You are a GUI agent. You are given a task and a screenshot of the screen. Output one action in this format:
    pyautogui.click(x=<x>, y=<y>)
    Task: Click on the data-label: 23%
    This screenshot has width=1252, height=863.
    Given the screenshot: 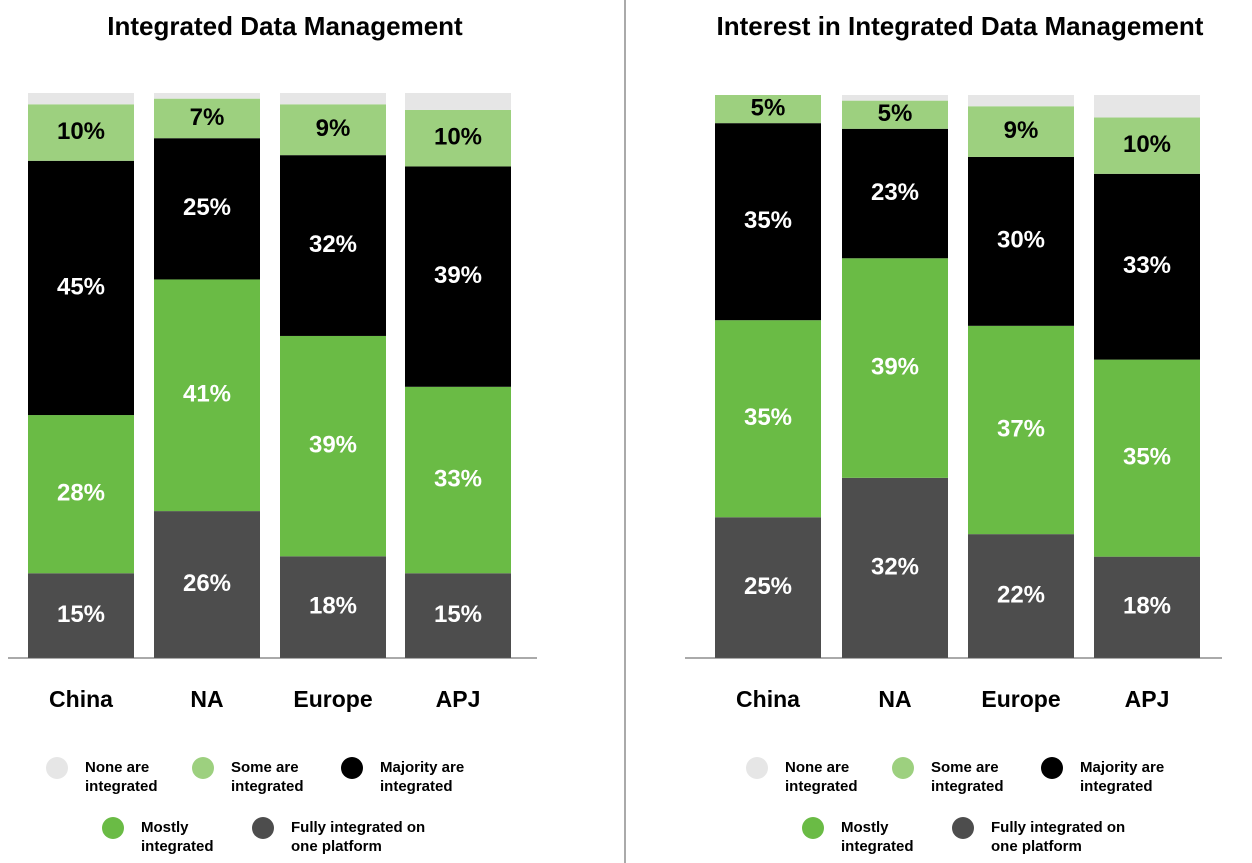 What is the action you would take?
    pyautogui.click(x=895, y=192)
    